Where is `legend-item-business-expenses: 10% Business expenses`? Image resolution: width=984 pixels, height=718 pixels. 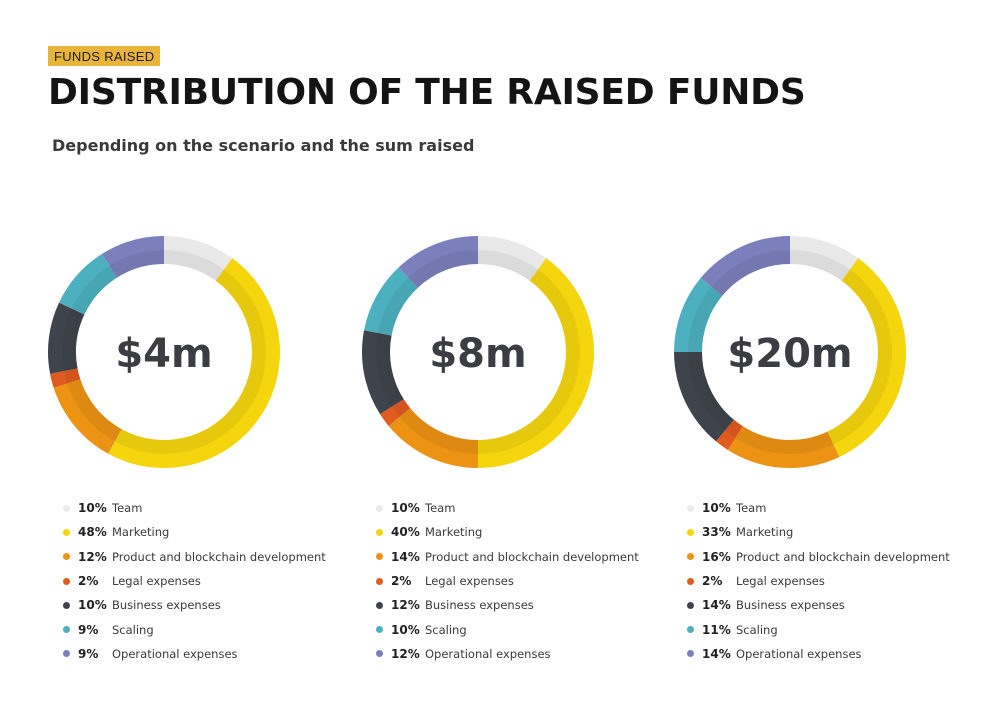 legend-item-business-expenses: 10% Business expenses is located at coordinates (187, 605).